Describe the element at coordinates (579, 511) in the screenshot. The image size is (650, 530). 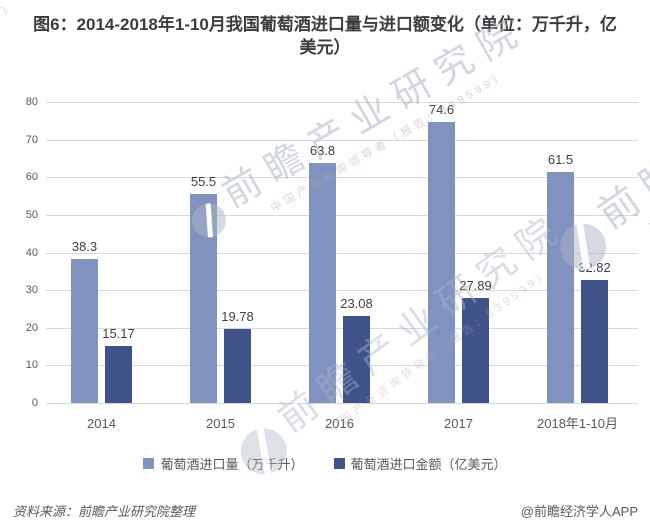
I see `attribution: @前瞻经济学人APP` at that location.